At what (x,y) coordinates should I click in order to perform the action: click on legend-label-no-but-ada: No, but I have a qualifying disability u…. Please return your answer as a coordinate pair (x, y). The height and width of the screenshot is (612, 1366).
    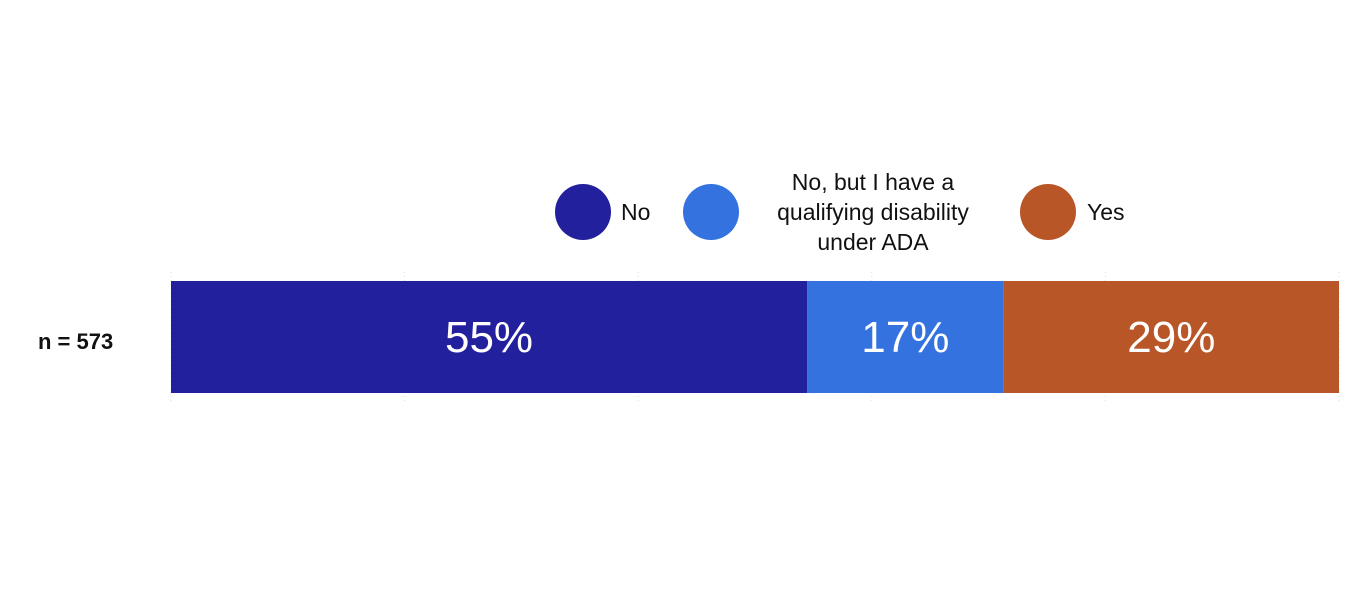
    Looking at the image, I should click on (873, 212).